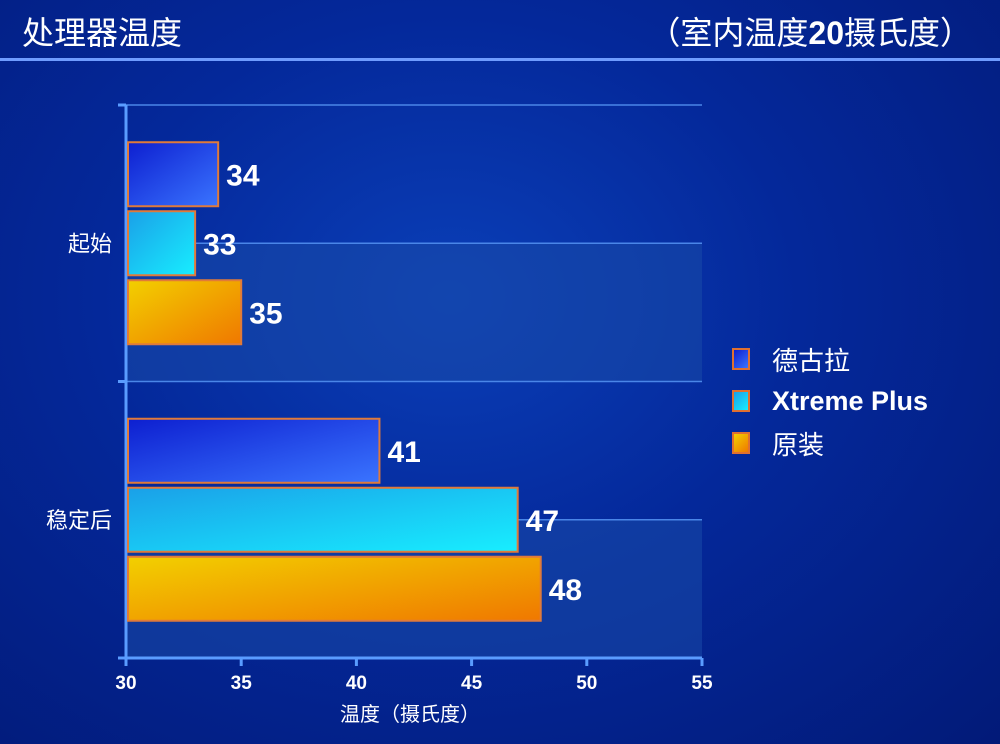 Image resolution: width=1000 pixels, height=744 pixels. I want to click on x-tick-label: 35, so click(242, 683).